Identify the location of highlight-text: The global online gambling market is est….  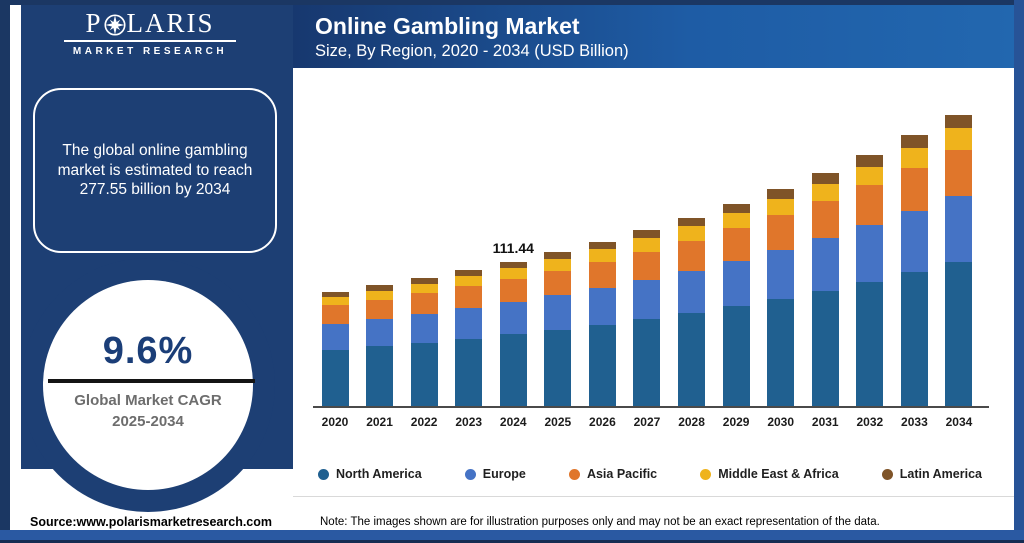
(155, 170).